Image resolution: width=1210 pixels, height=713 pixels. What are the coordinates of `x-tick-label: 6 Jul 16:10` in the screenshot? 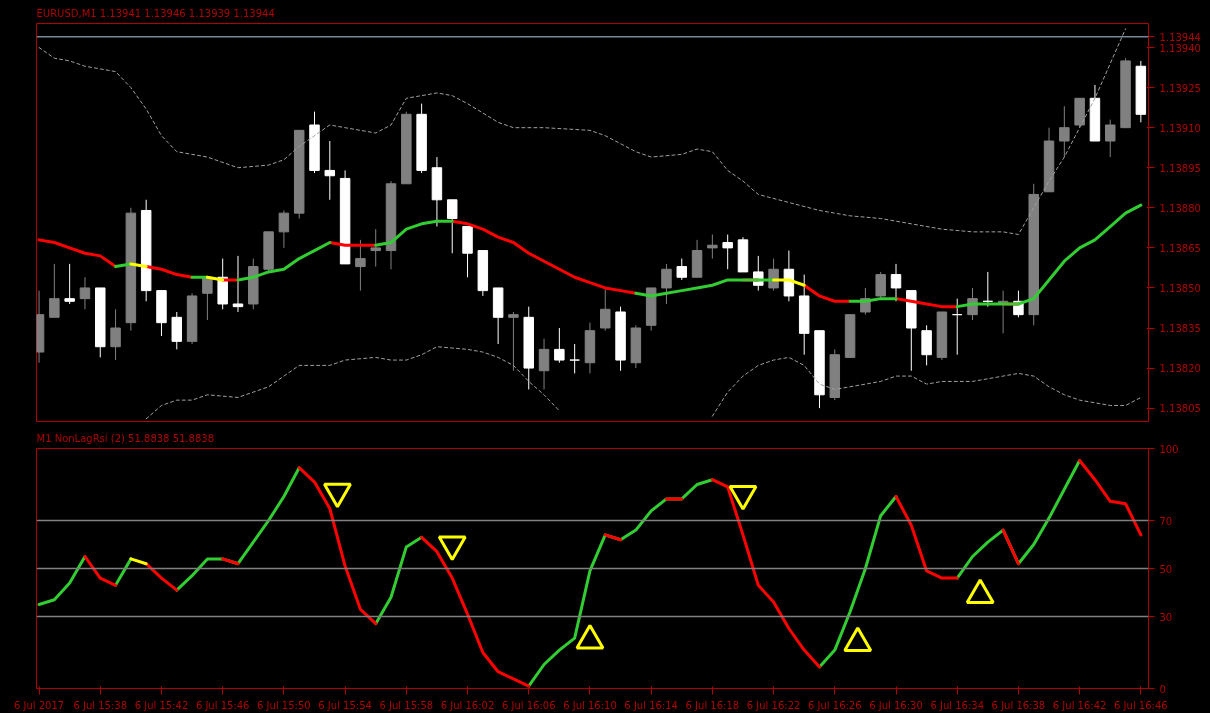 It's located at (590, 705).